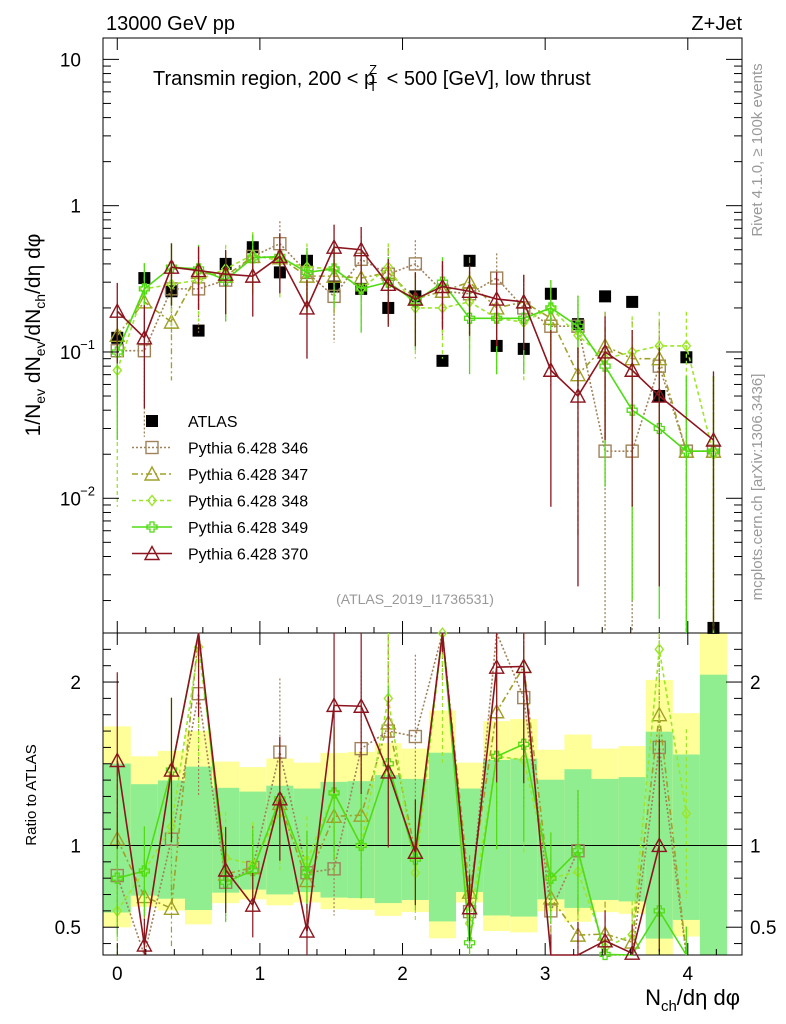  Describe the element at coordinates (688, 974) in the screenshot. I see `x-tick-label: 4` at that location.